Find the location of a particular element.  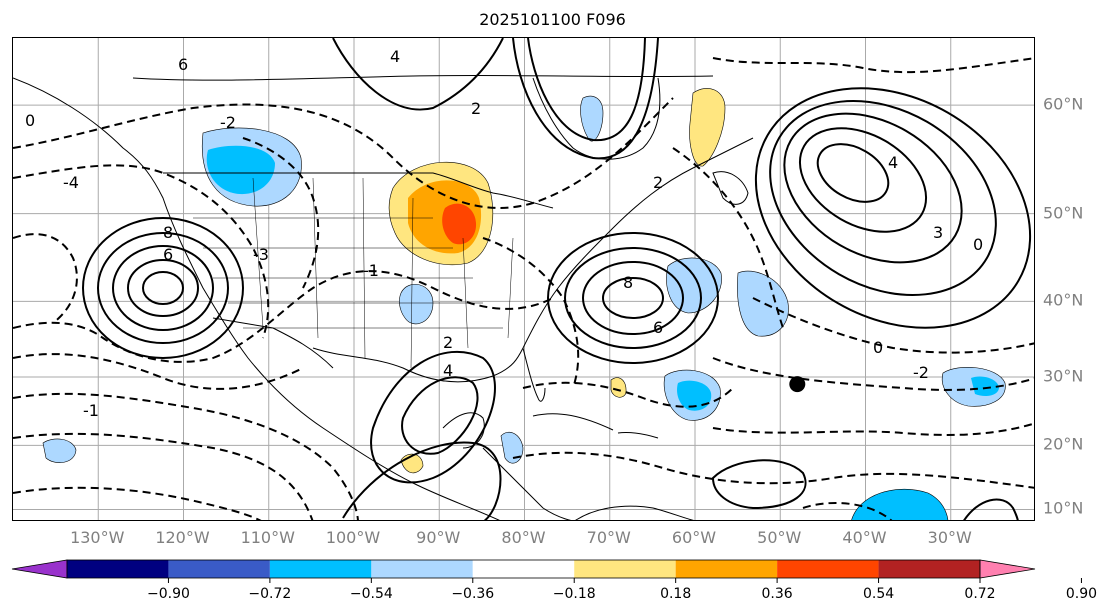

colorbar-frame is located at coordinates (523, 569).